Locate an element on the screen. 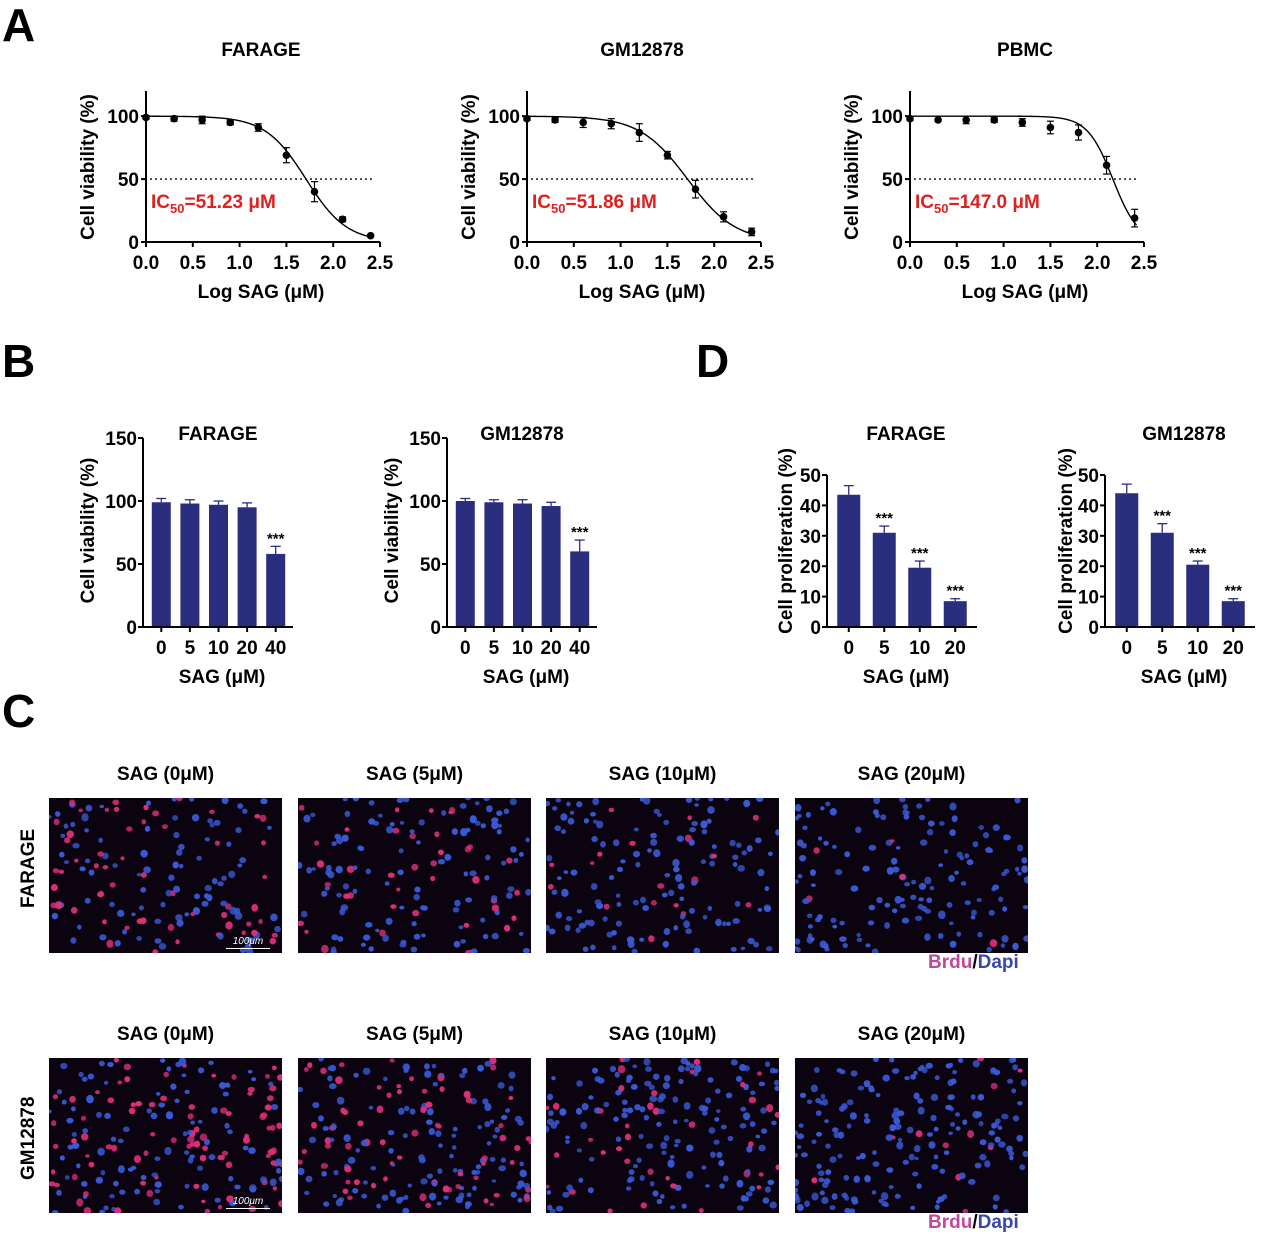 This screenshot has height=1237, width=1280. data-point is located at coordinates (583, 122).